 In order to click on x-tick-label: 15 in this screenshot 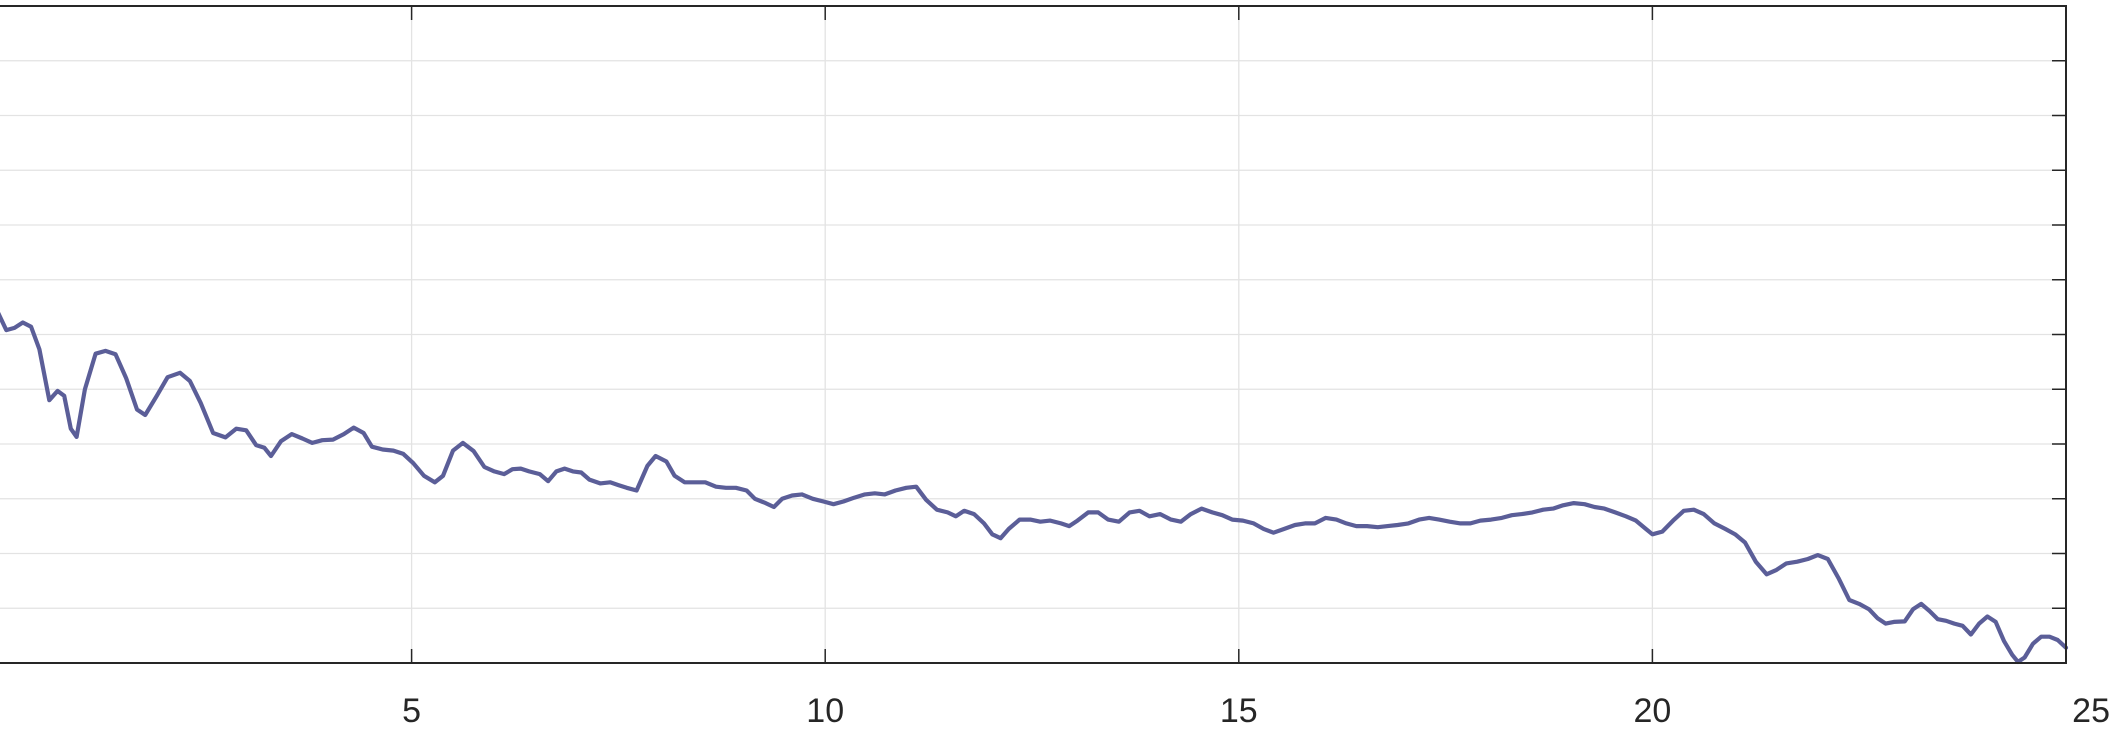, I will do `click(1239, 711)`.